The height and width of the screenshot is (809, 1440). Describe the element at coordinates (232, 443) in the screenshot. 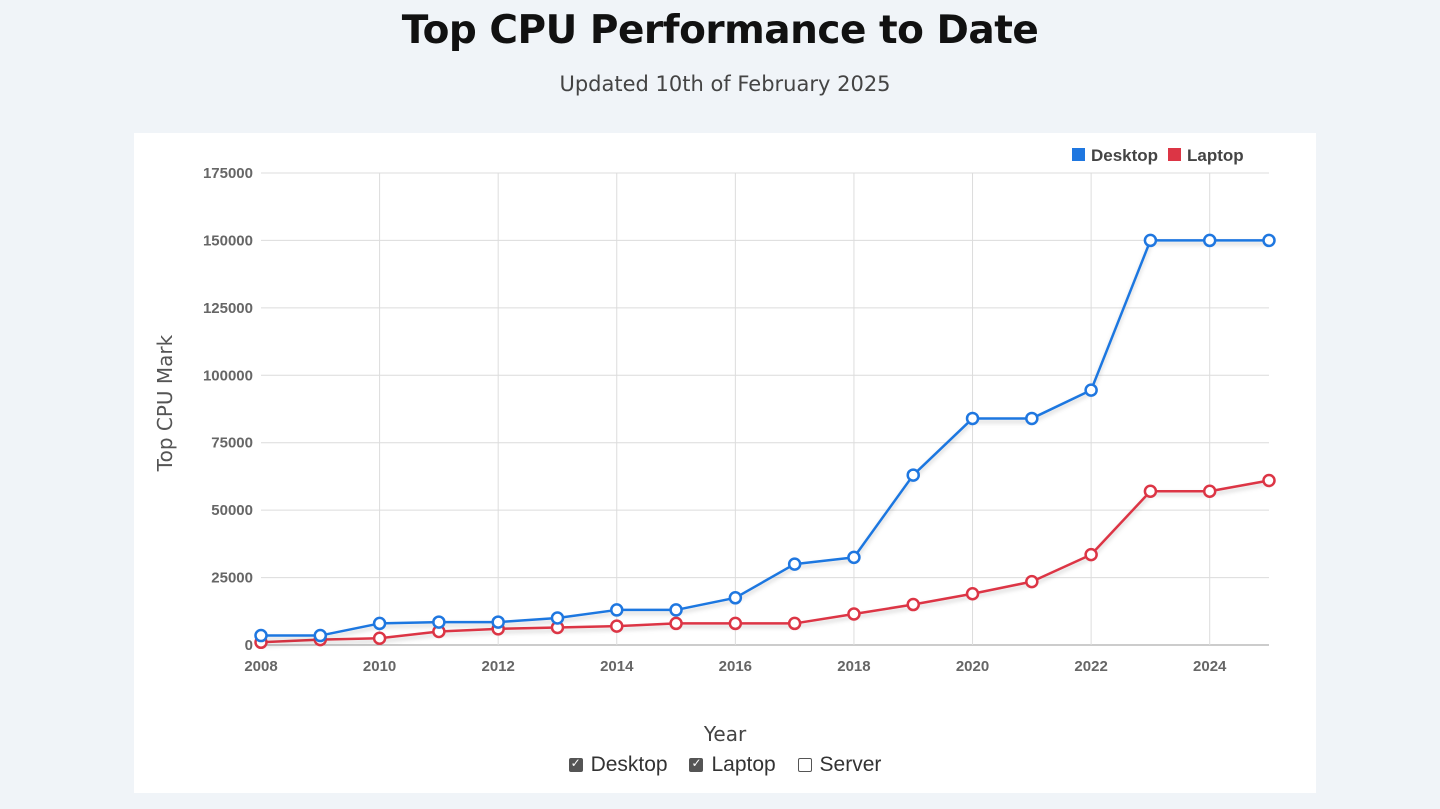

I see `y-tick-label: 75000` at that location.